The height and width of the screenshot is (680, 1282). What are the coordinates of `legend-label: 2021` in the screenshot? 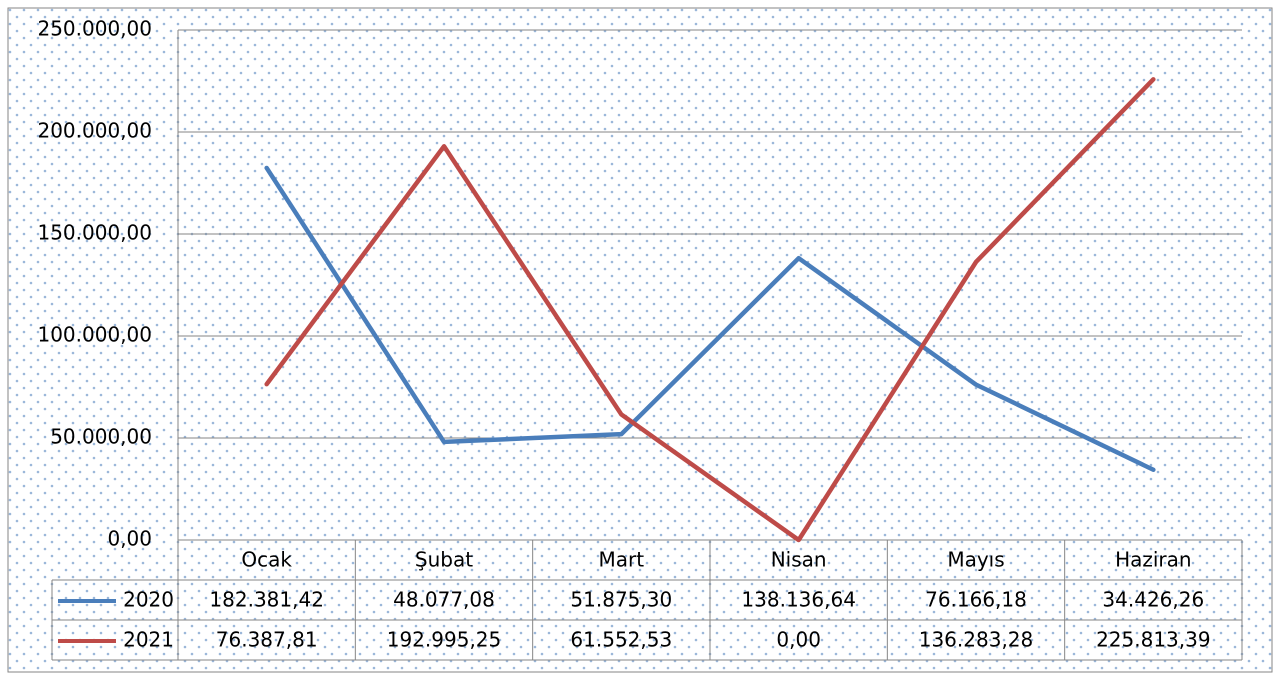 It's located at (148, 640).